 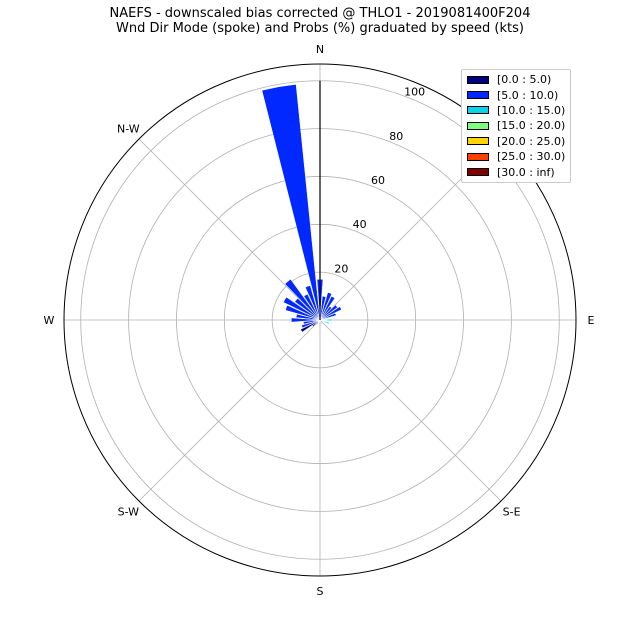 I want to click on legend-item: [10.0 : 15.0), so click(x=516, y=110).